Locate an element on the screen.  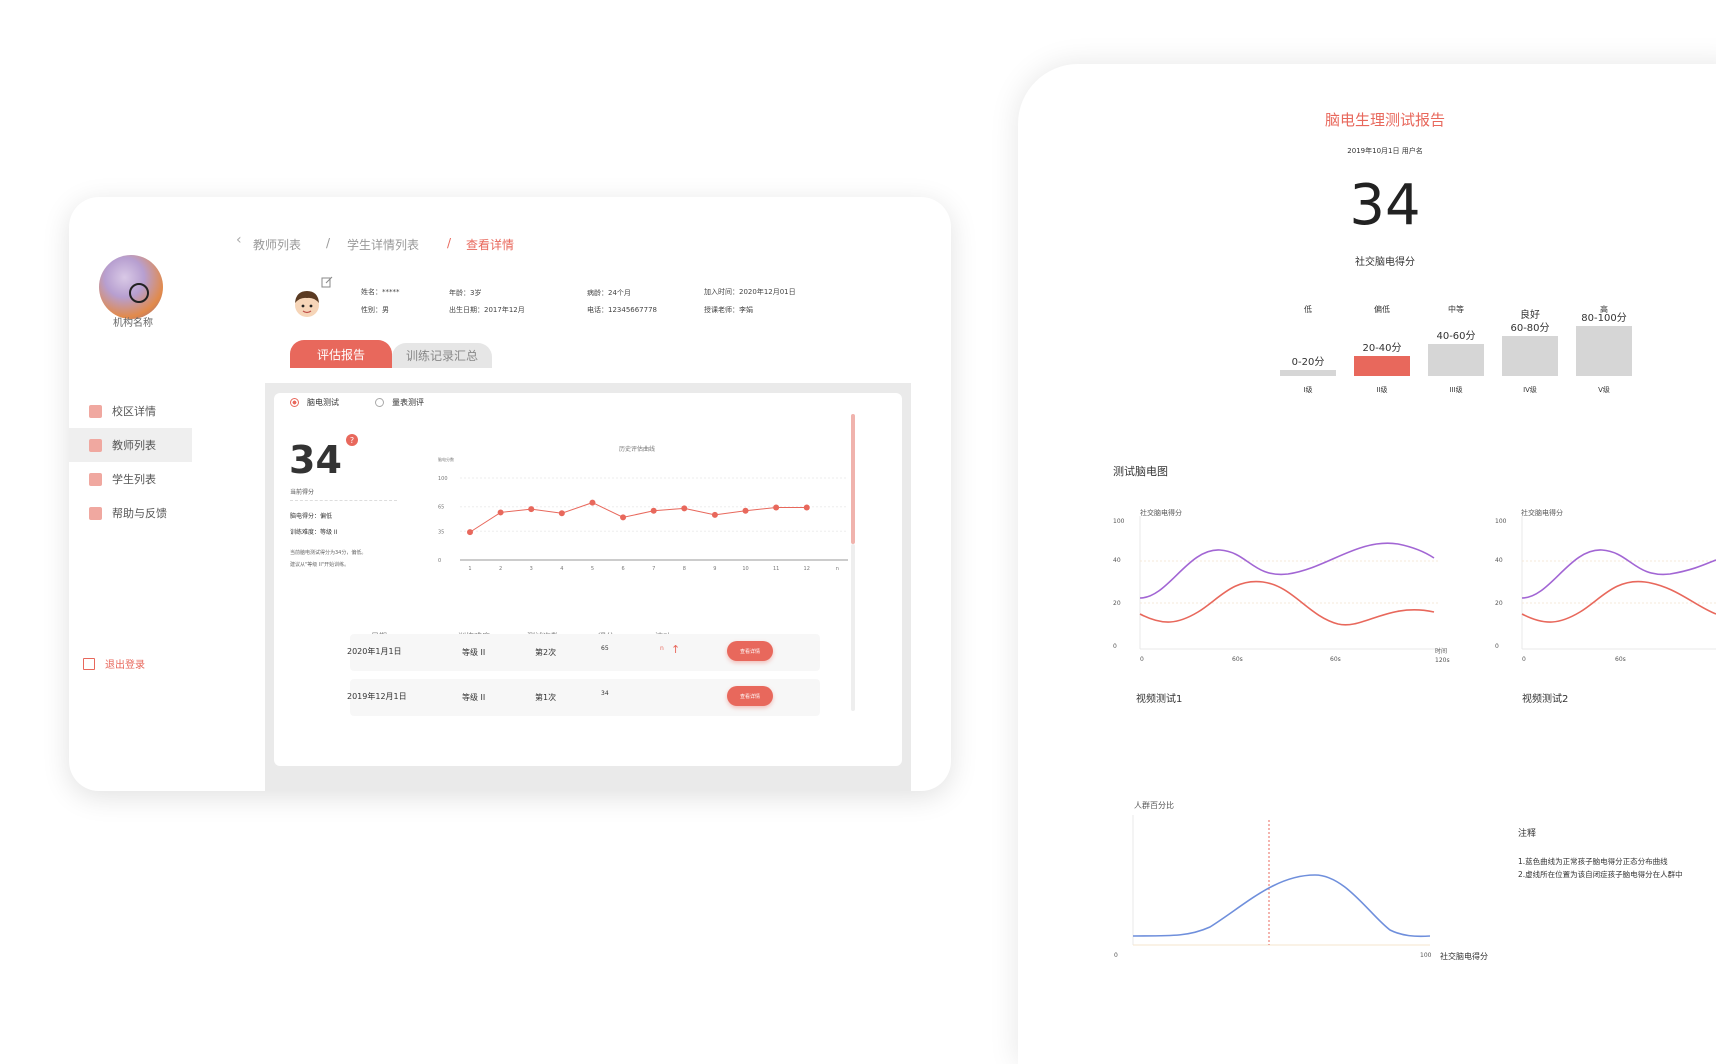
logout-label: 退出登录 is located at coordinates (125, 665).